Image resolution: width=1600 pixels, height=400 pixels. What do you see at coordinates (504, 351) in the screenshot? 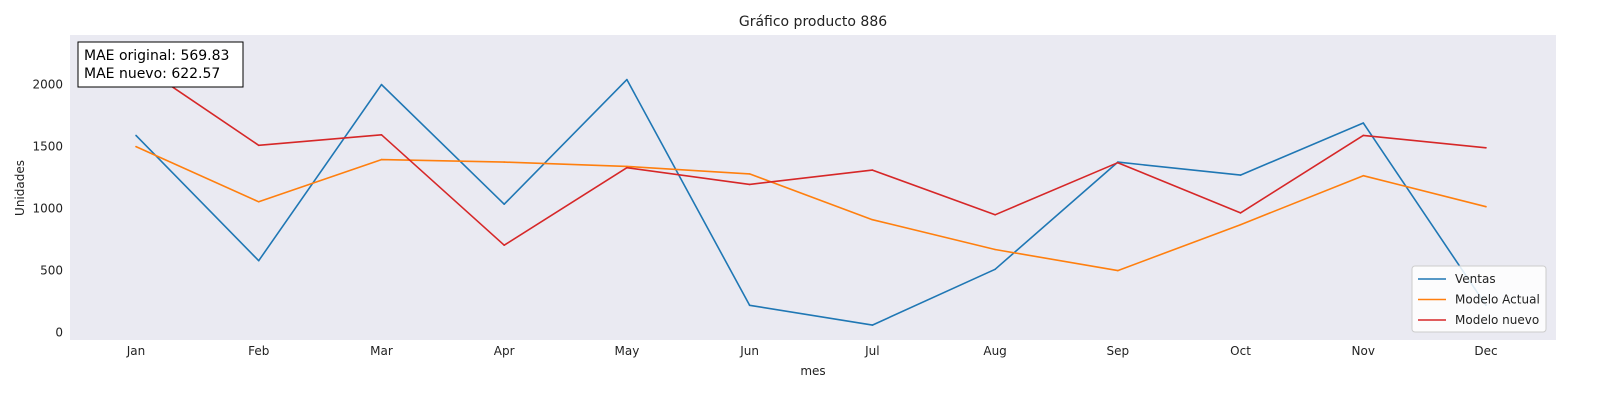
I see `x-tick-label: Apr` at bounding box center [504, 351].